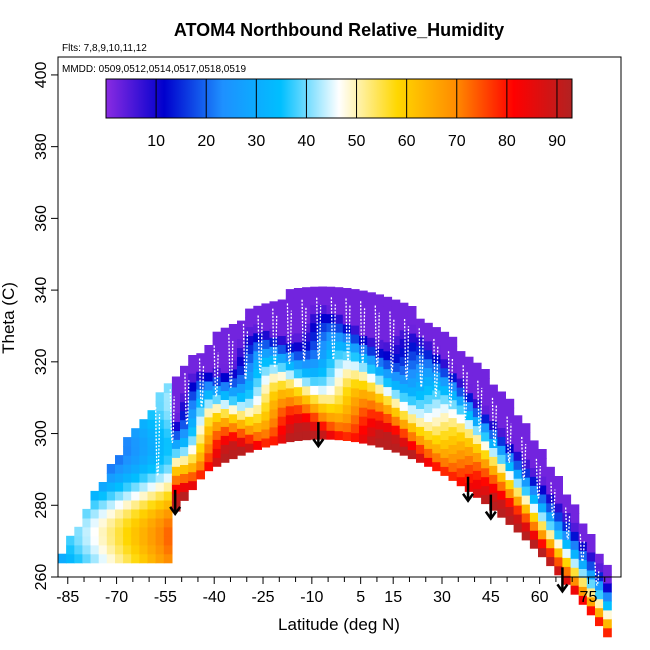  What do you see at coordinates (331, 591) in the screenshot?
I see `x-axis: -85 -70 -55 -40 -25 -10 5 15 30 45 60 75` at bounding box center [331, 591].